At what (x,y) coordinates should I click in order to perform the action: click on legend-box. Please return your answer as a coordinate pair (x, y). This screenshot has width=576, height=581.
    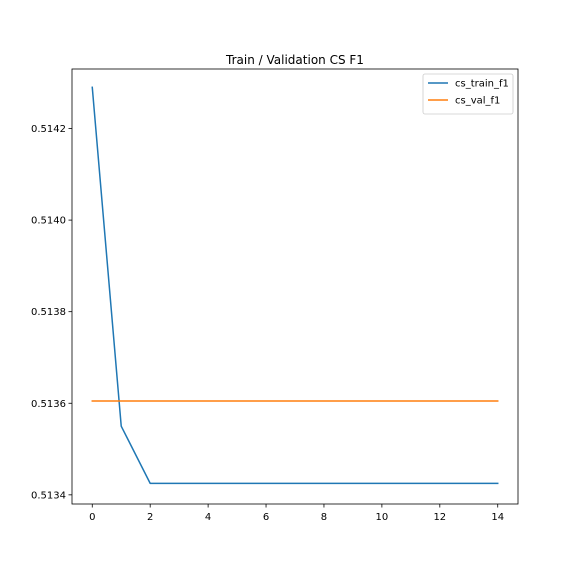
    Looking at the image, I should click on (468, 94).